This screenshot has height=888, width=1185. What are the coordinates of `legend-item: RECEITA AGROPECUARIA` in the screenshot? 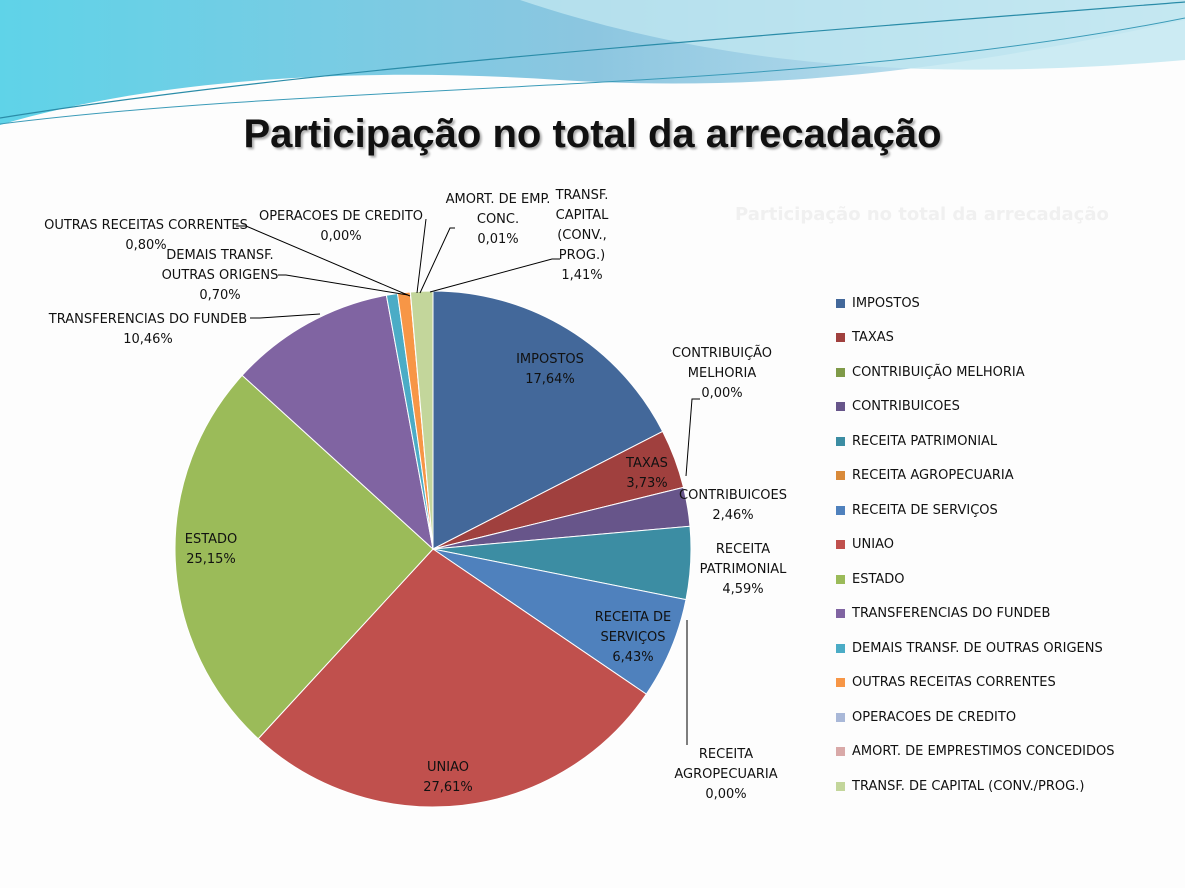 It's located at (975, 476).